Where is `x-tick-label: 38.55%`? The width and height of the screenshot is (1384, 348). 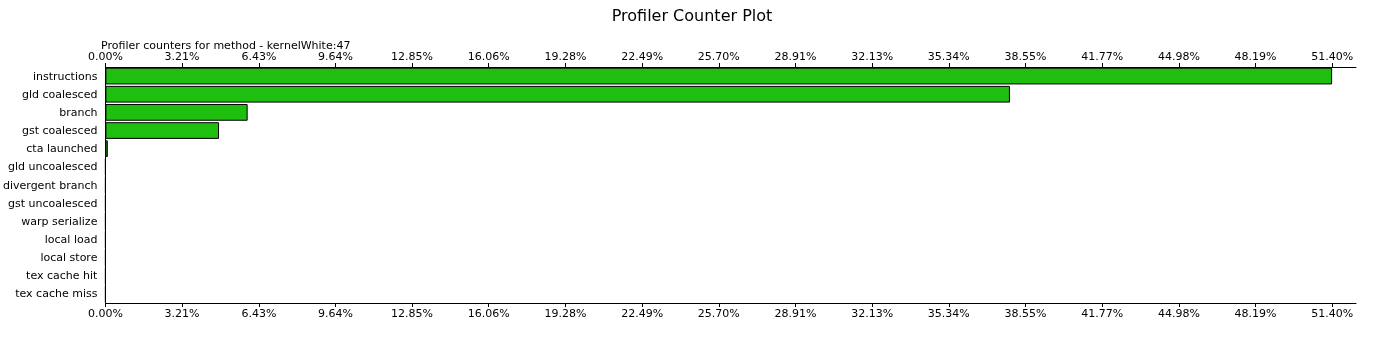
x-tick-label: 38.55% is located at coordinates (1025, 313).